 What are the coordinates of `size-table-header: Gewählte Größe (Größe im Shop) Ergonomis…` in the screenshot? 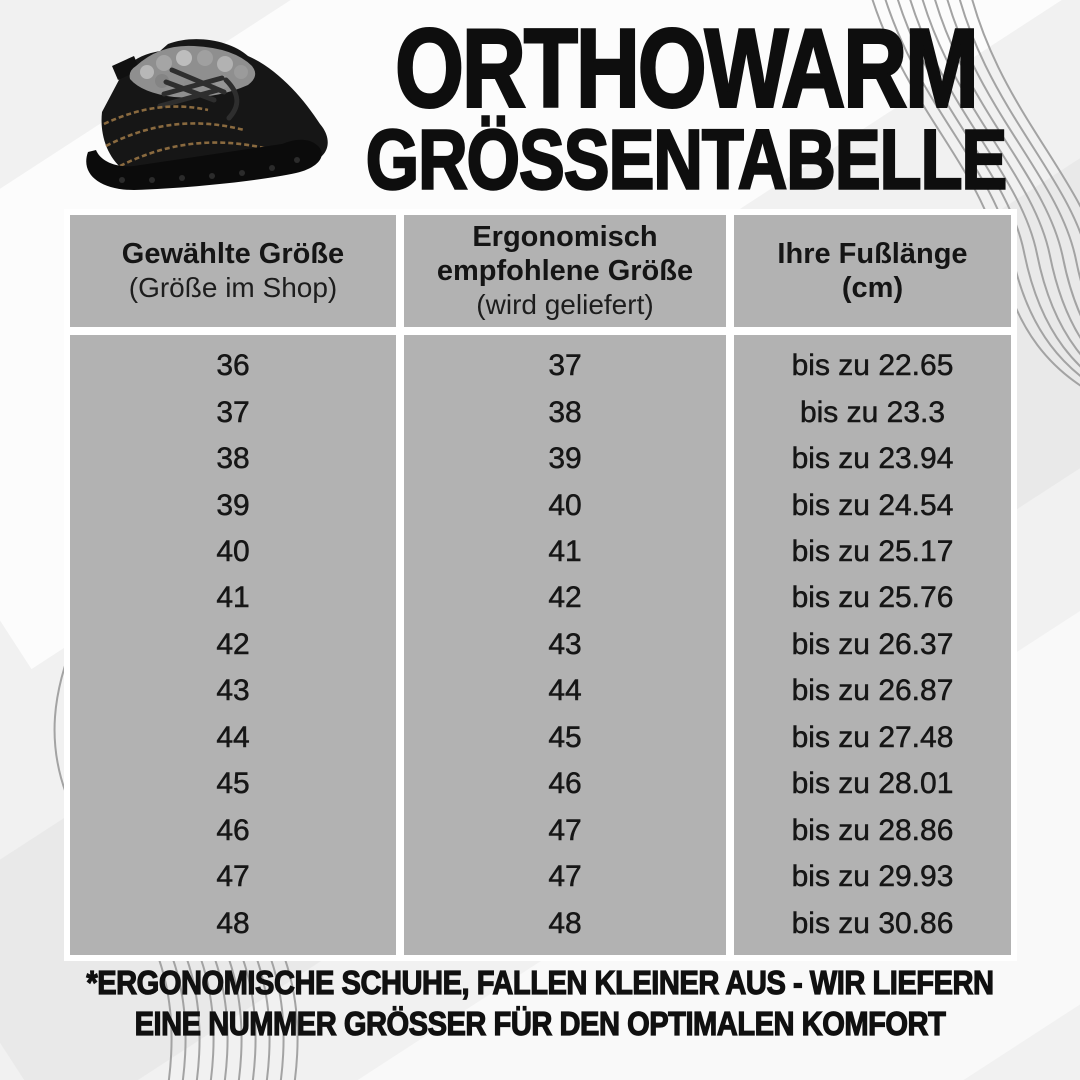 It's located at (540, 271).